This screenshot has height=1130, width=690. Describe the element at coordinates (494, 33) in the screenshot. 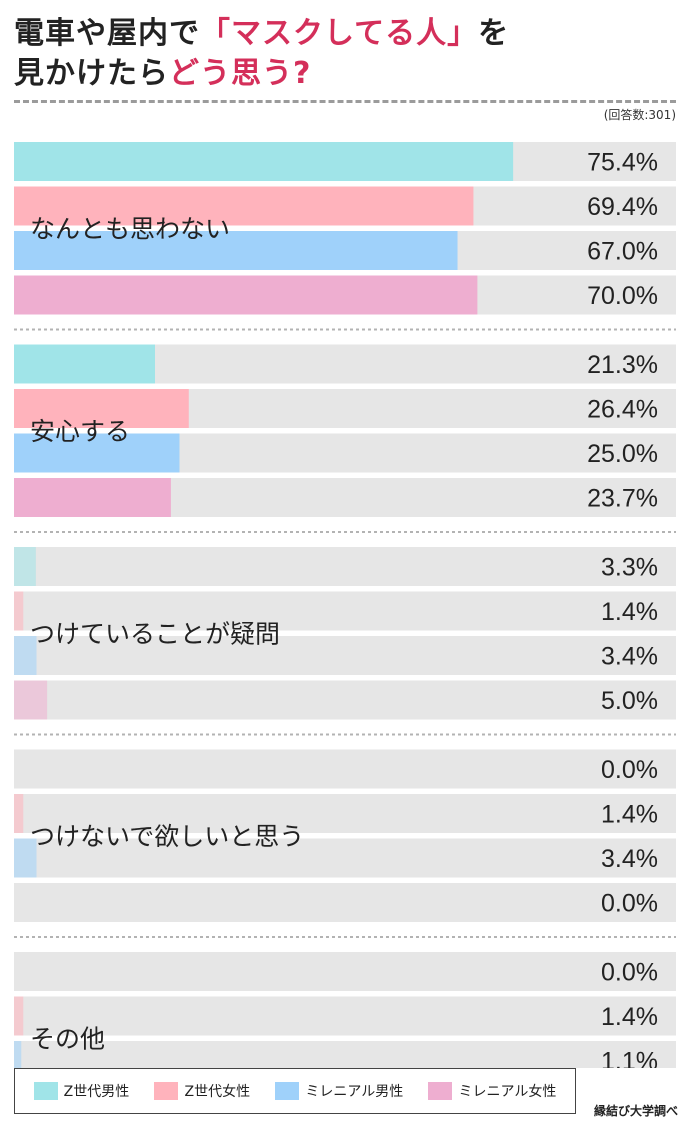

I see `title-line1-end: を` at that location.